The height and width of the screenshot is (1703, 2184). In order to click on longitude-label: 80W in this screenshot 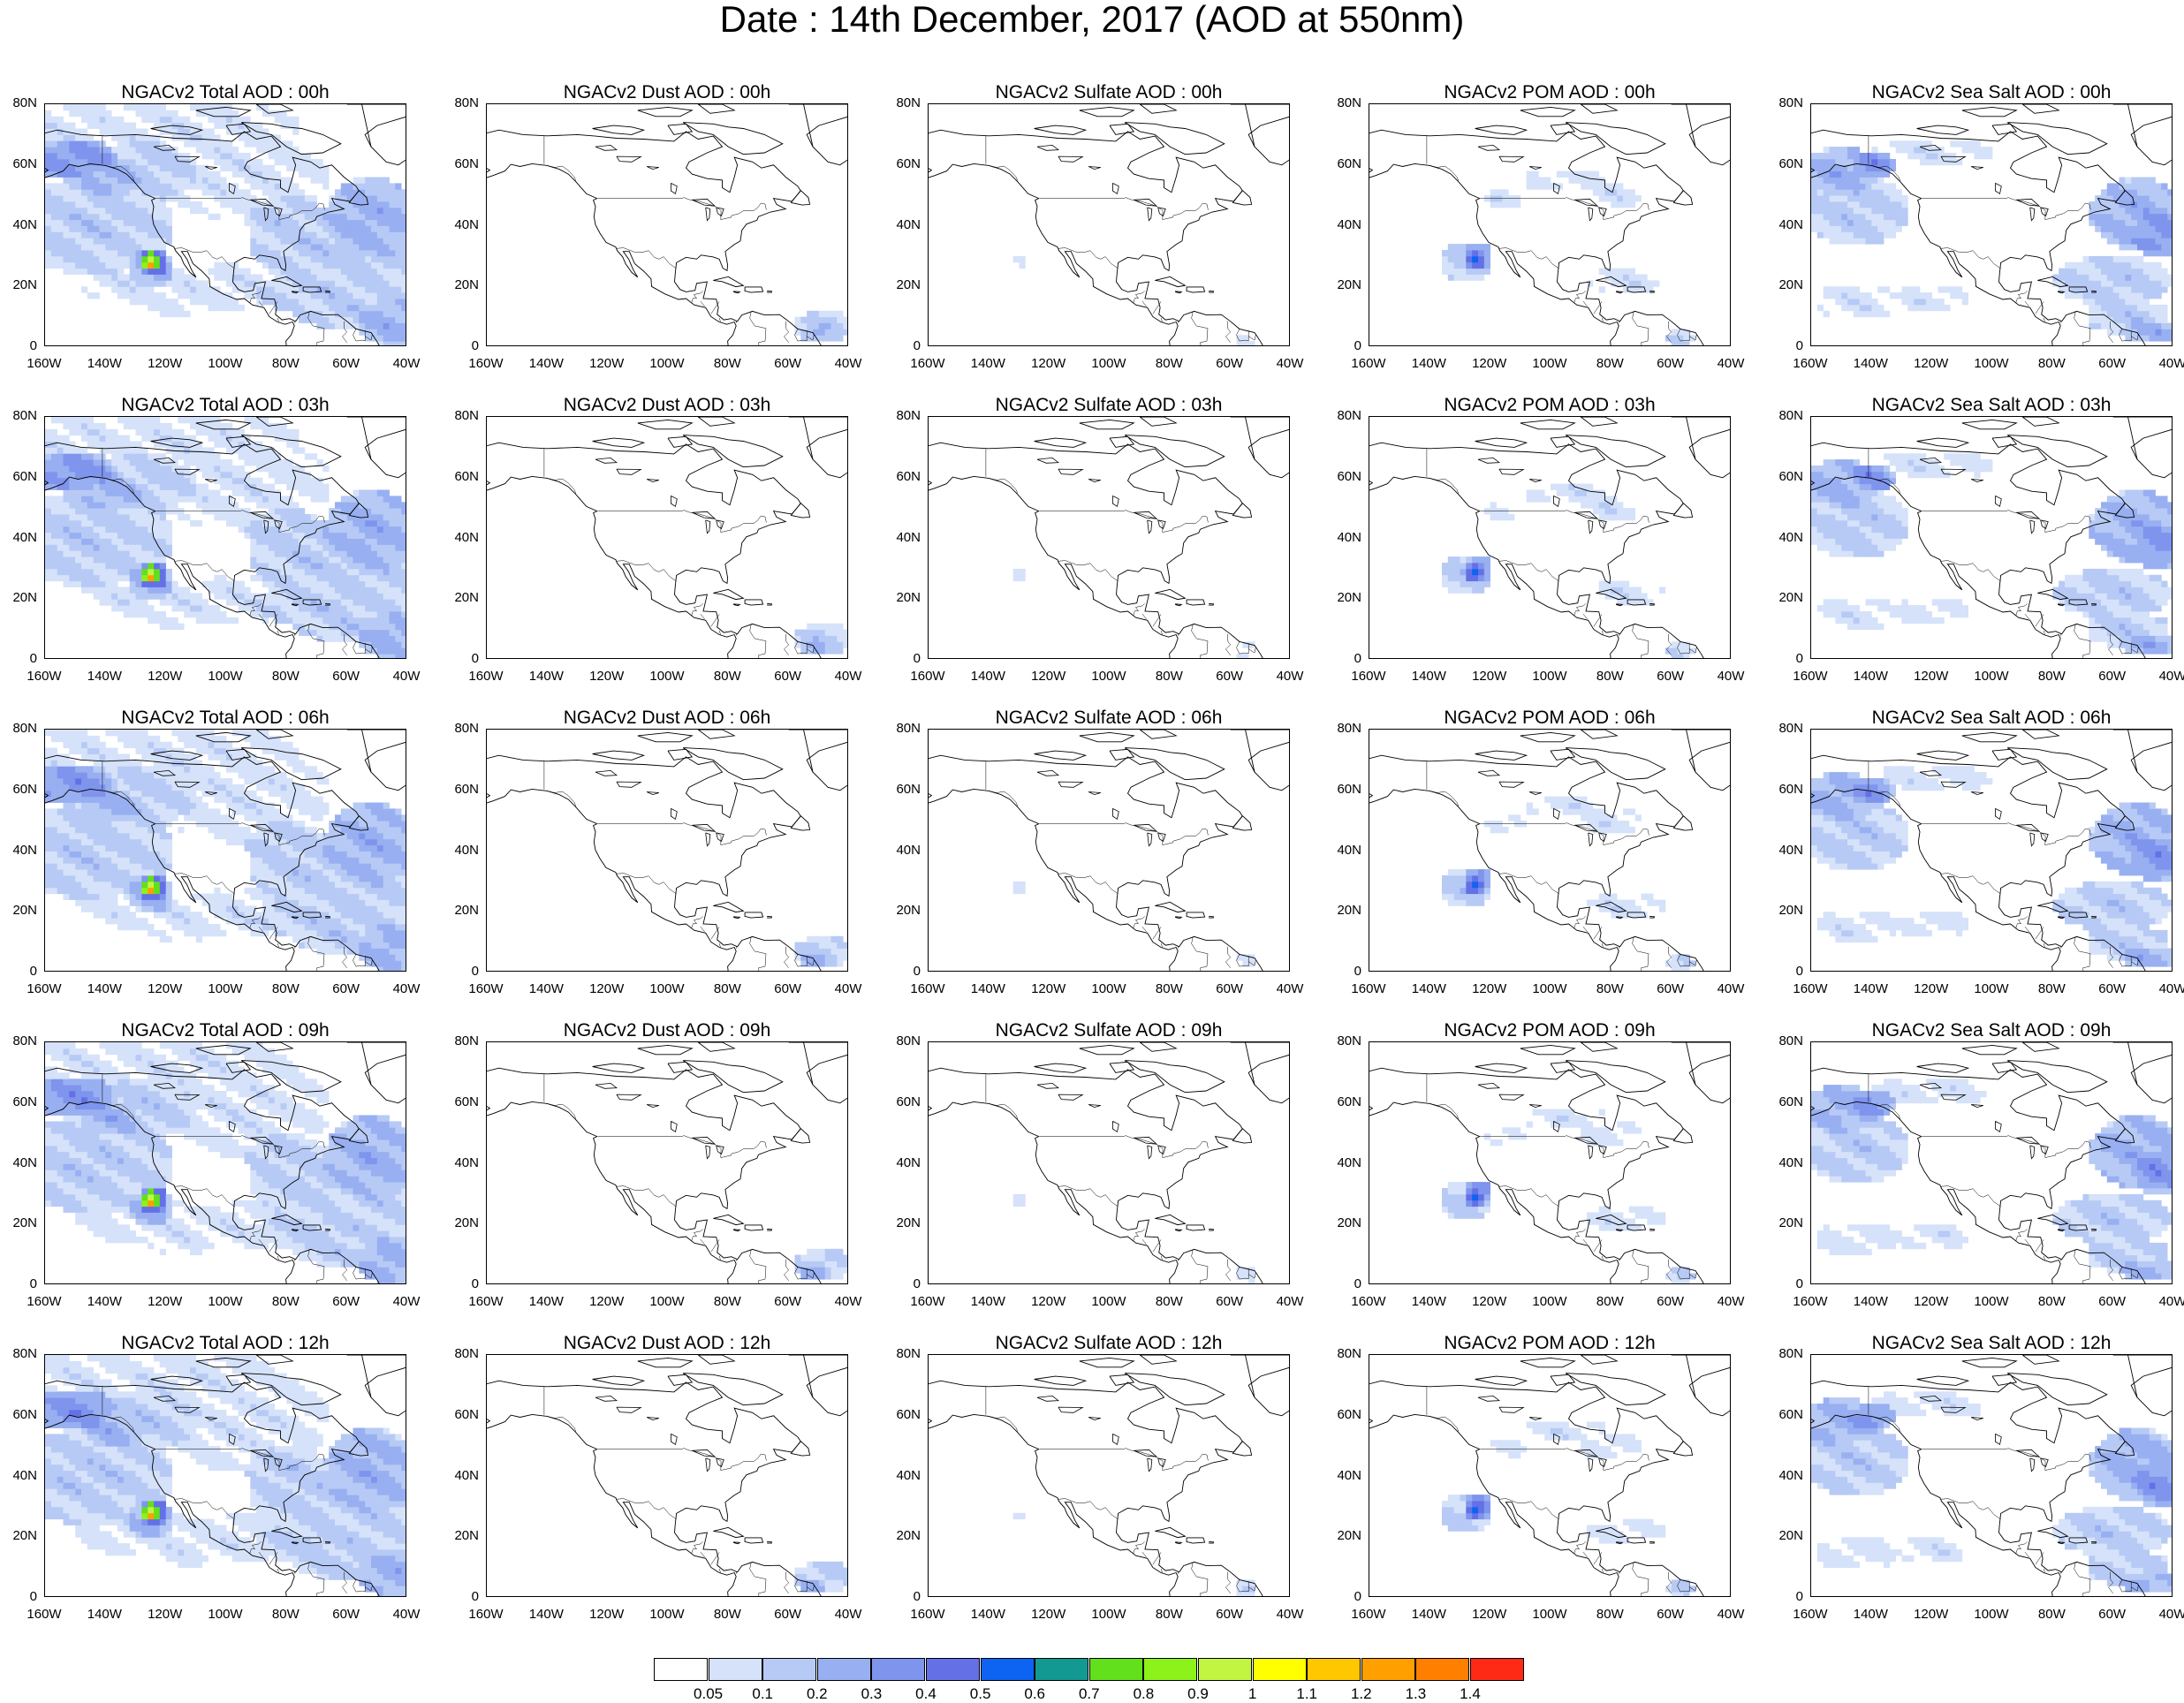, I will do `click(1169, 676)`.